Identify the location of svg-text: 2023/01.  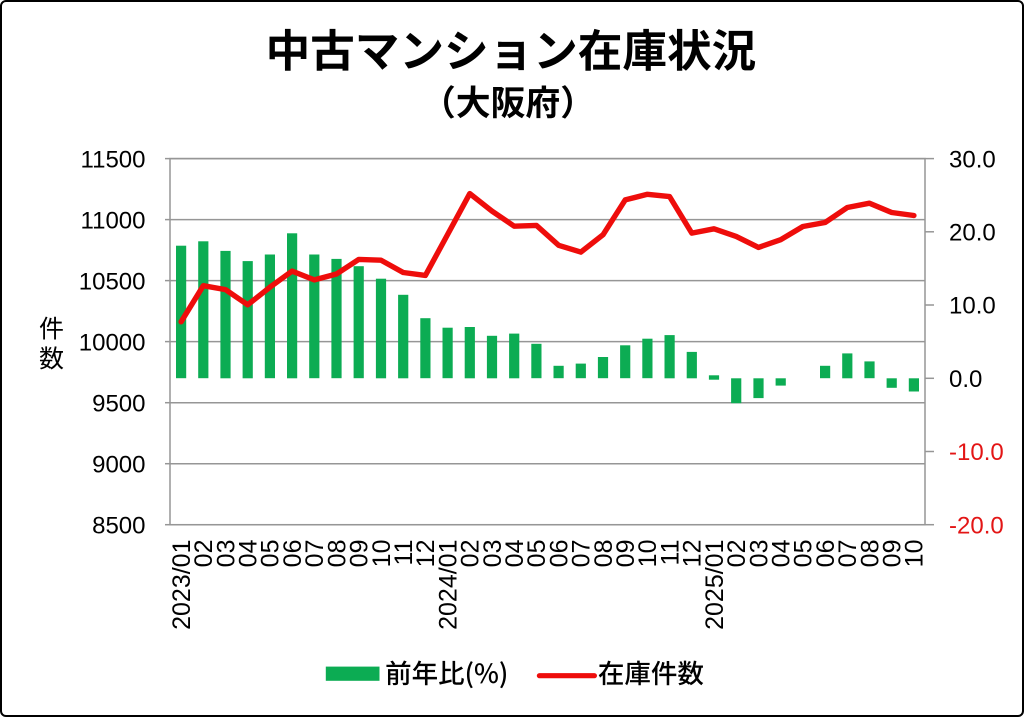
(182, 585).